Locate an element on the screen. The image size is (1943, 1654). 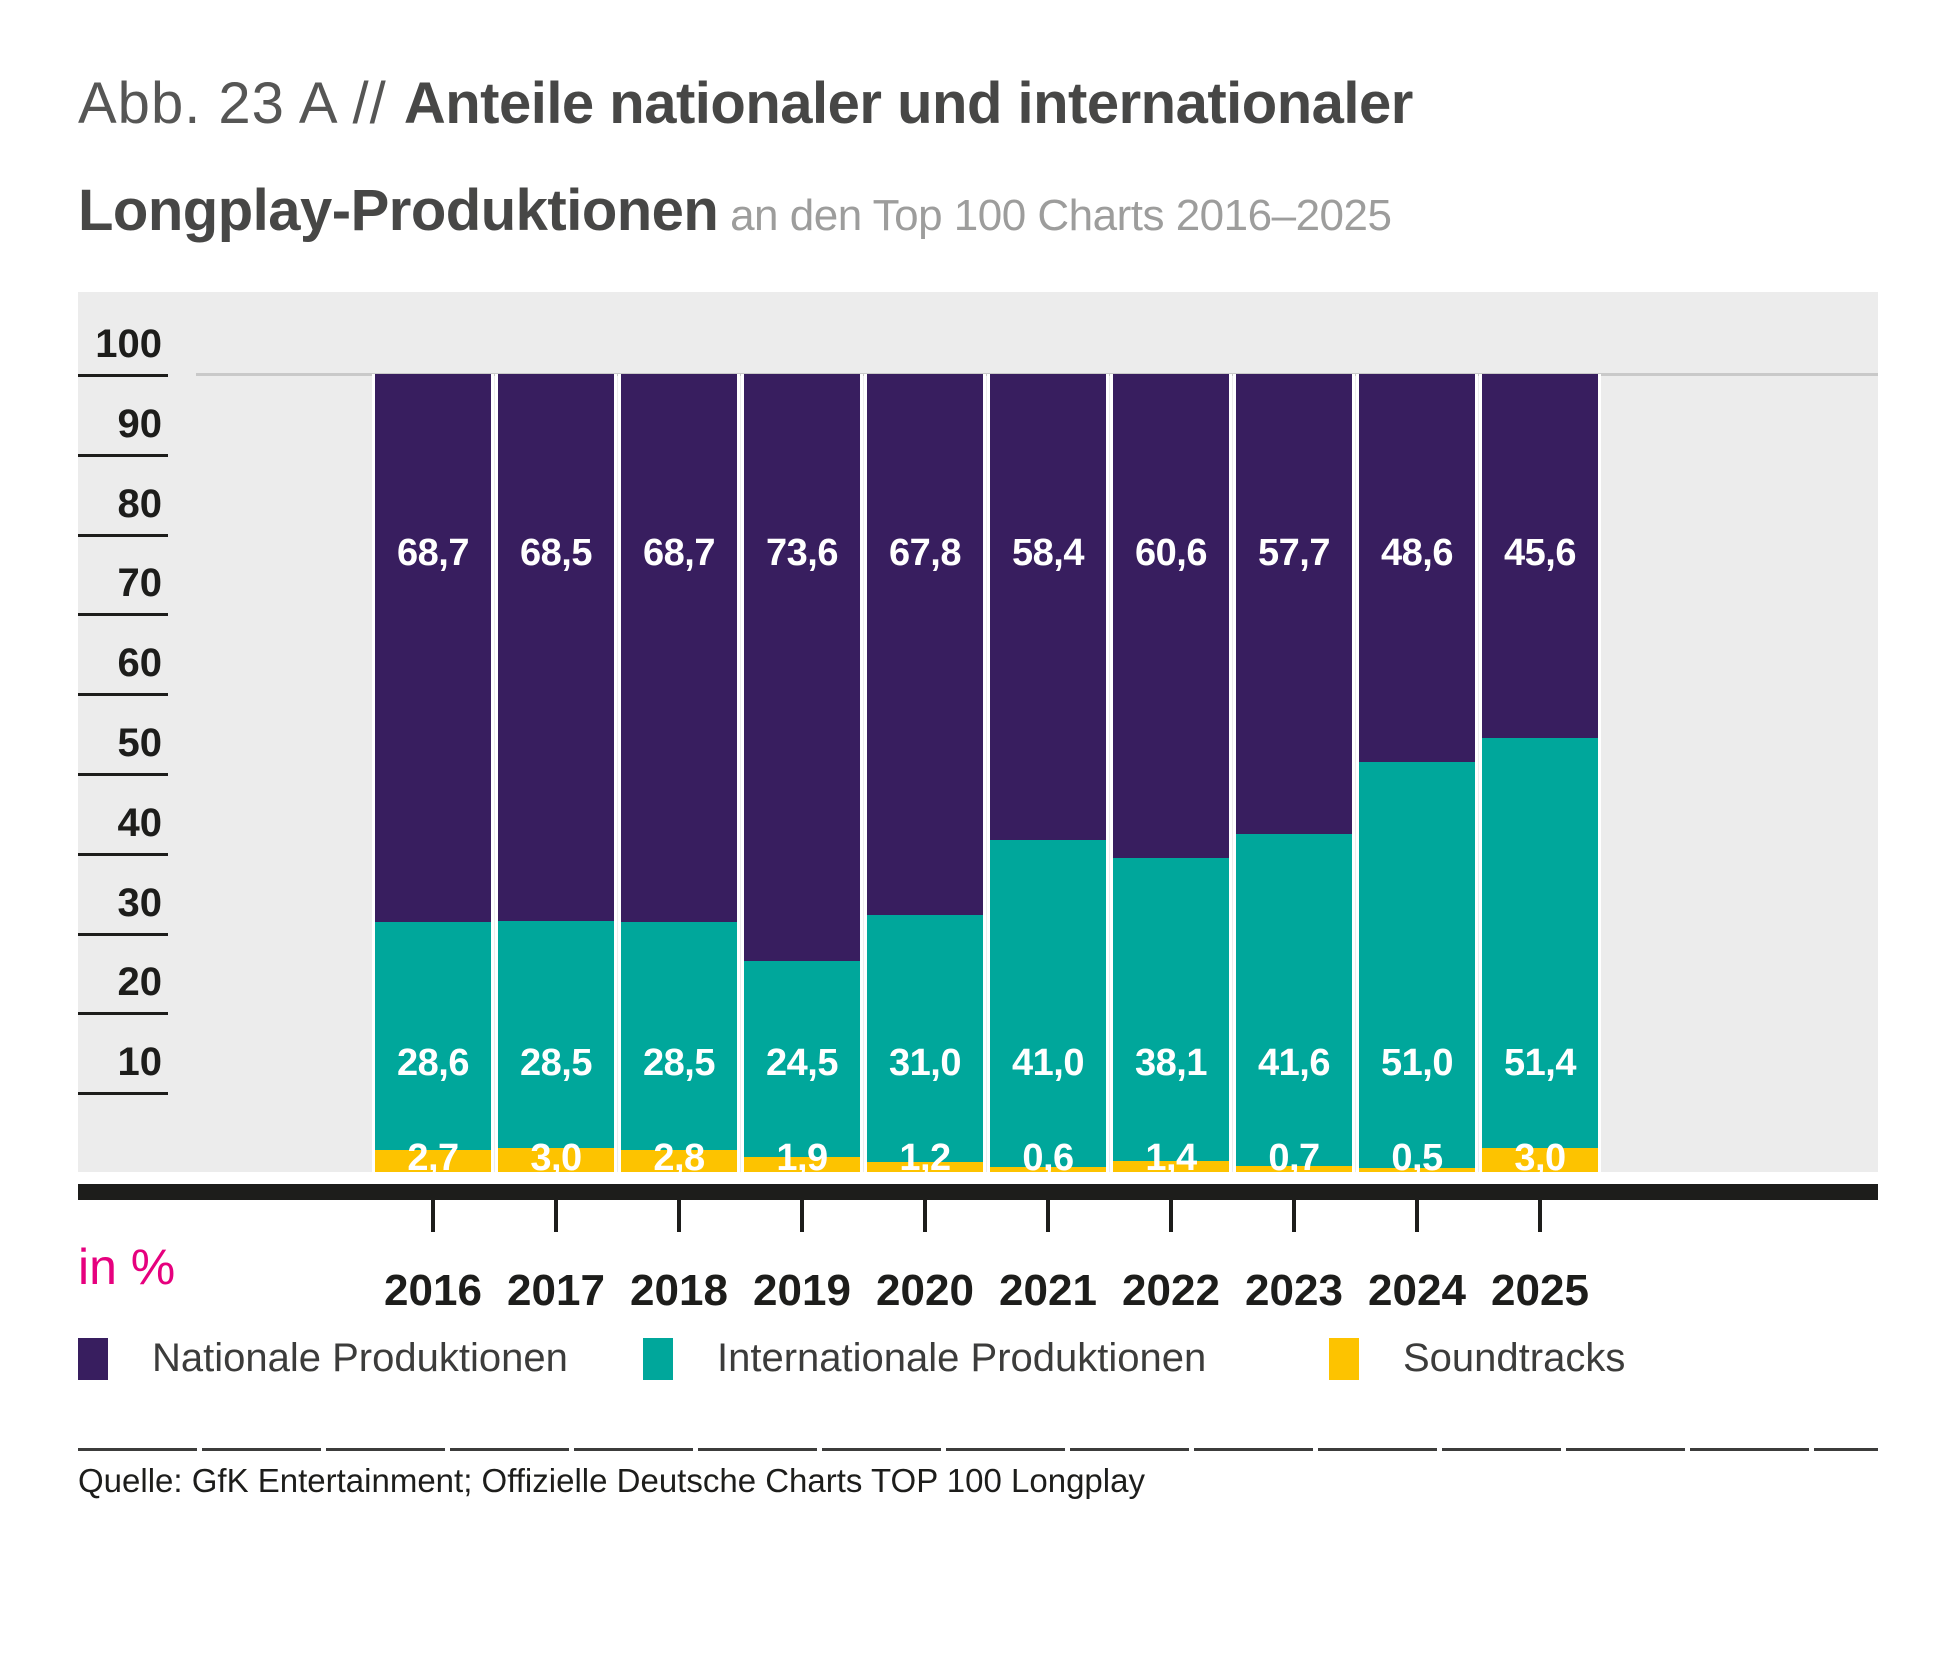
bar-segment-national-2021 is located at coordinates (1048, 607).